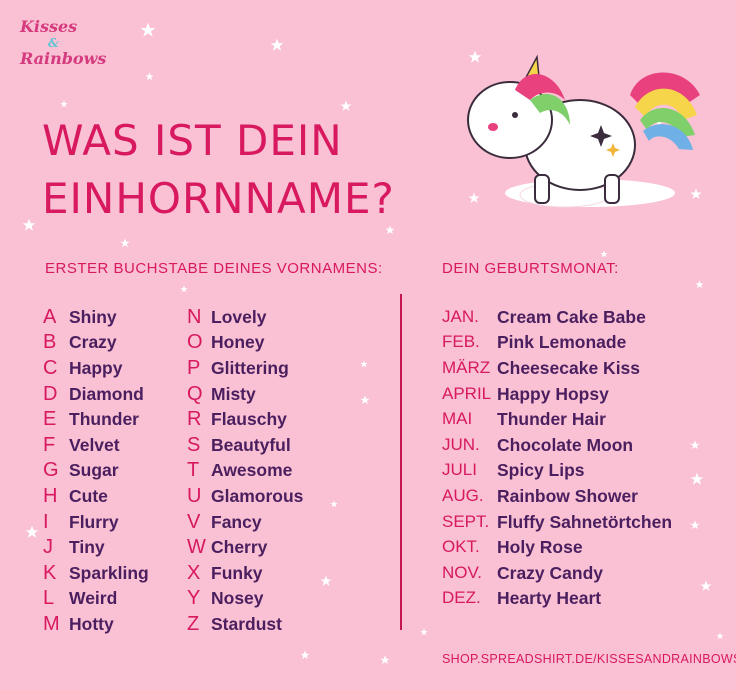 Image resolution: width=736 pixels, height=690 pixels. I want to click on month-row: MÄRZ Cheesecake Kiss, so click(541, 368).